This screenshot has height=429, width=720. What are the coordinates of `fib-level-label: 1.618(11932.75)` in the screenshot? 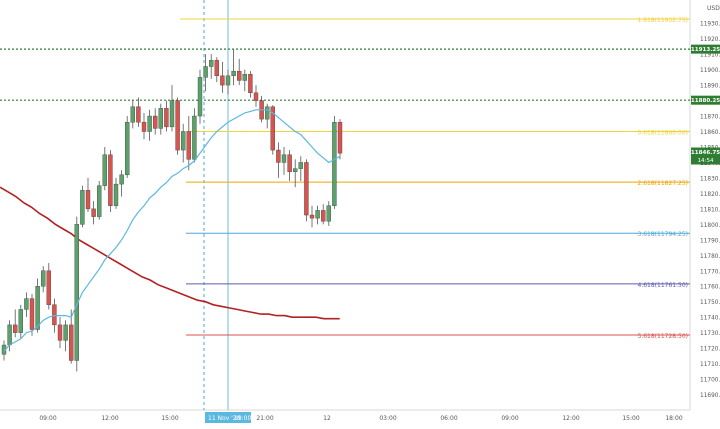 It's located at (663, 20).